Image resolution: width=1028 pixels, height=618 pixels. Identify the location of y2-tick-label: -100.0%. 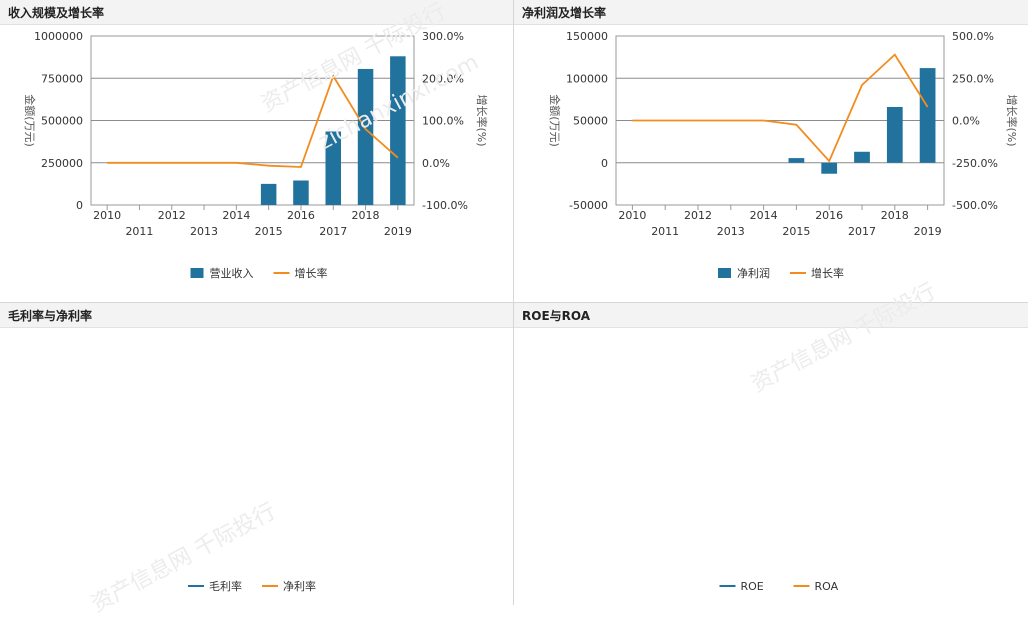
(445, 205).